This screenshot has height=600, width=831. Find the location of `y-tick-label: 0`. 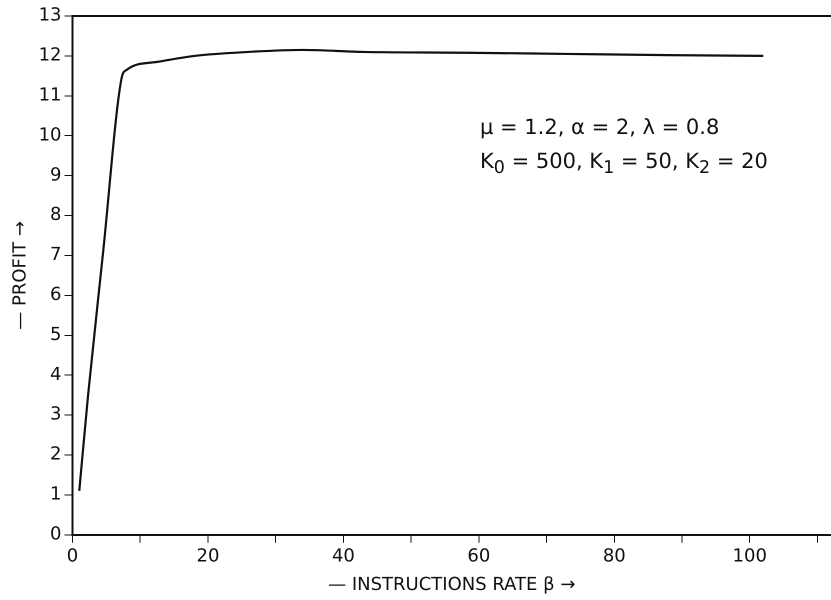

y-tick-label: 0 is located at coordinates (56, 533).